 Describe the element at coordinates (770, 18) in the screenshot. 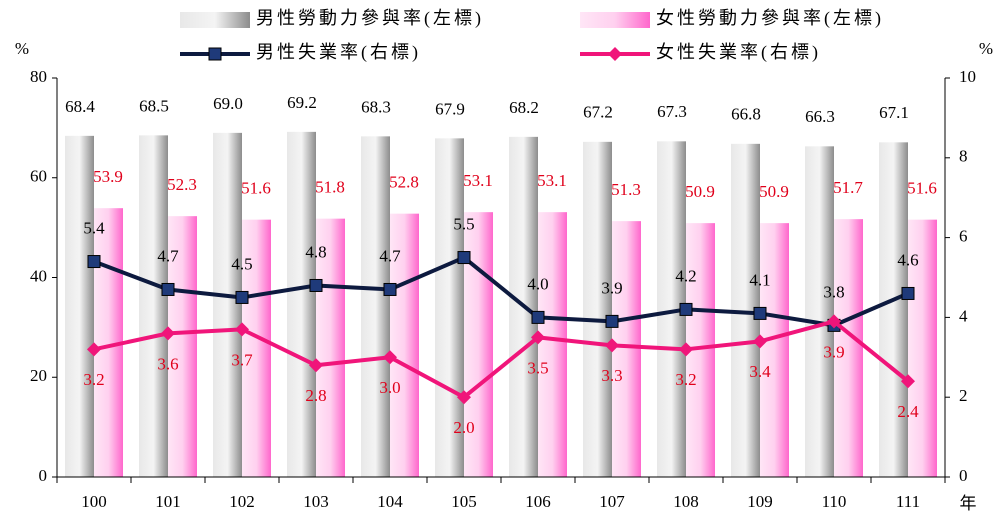

I see `legend-label: 女性勞動力參與率(左標)` at that location.